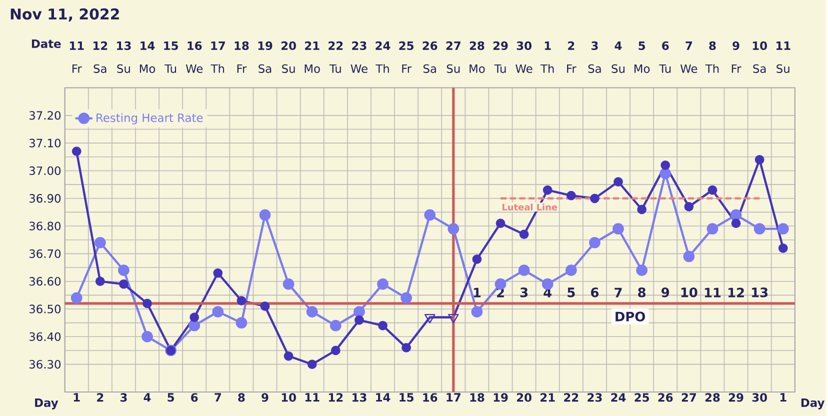  I want to click on annotation: 12, so click(736, 293).